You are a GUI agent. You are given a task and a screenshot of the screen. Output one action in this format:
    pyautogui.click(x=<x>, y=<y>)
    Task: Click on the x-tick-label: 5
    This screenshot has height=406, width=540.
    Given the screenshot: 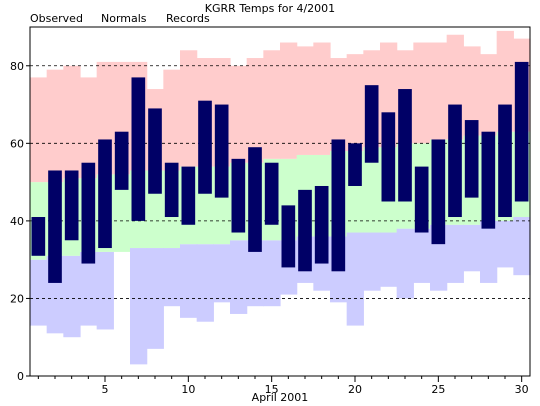 What is the action you would take?
    pyautogui.click(x=105, y=389)
    